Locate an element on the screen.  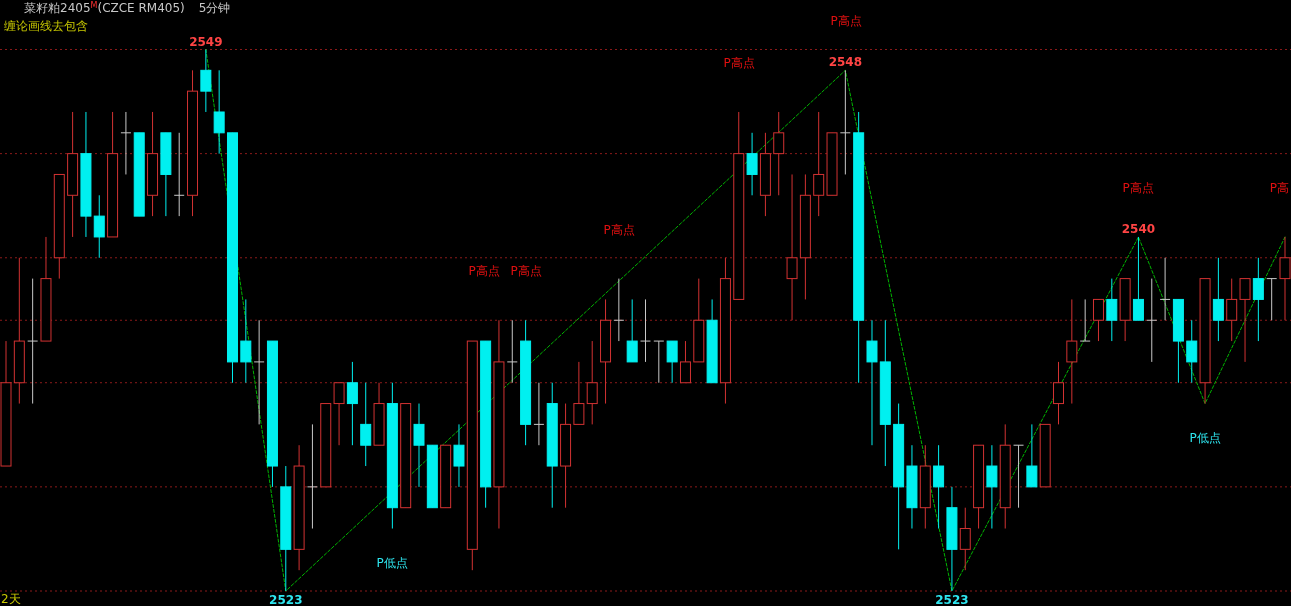
data-label: 2549 is located at coordinates (206, 41).